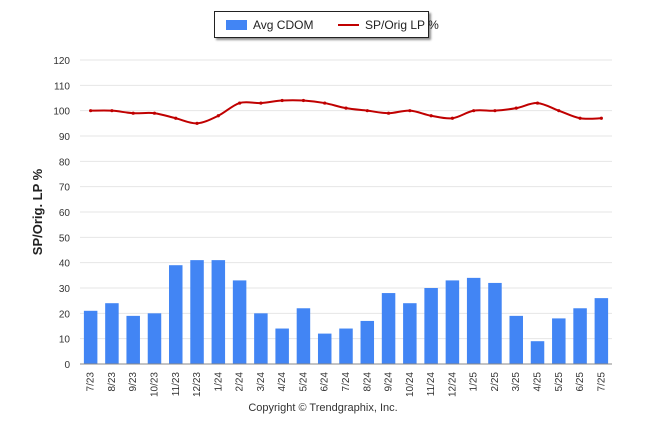 This screenshot has width=646, height=434. What do you see at coordinates (367, 382) in the screenshot?
I see `x-tick-label: 8/24` at bounding box center [367, 382].